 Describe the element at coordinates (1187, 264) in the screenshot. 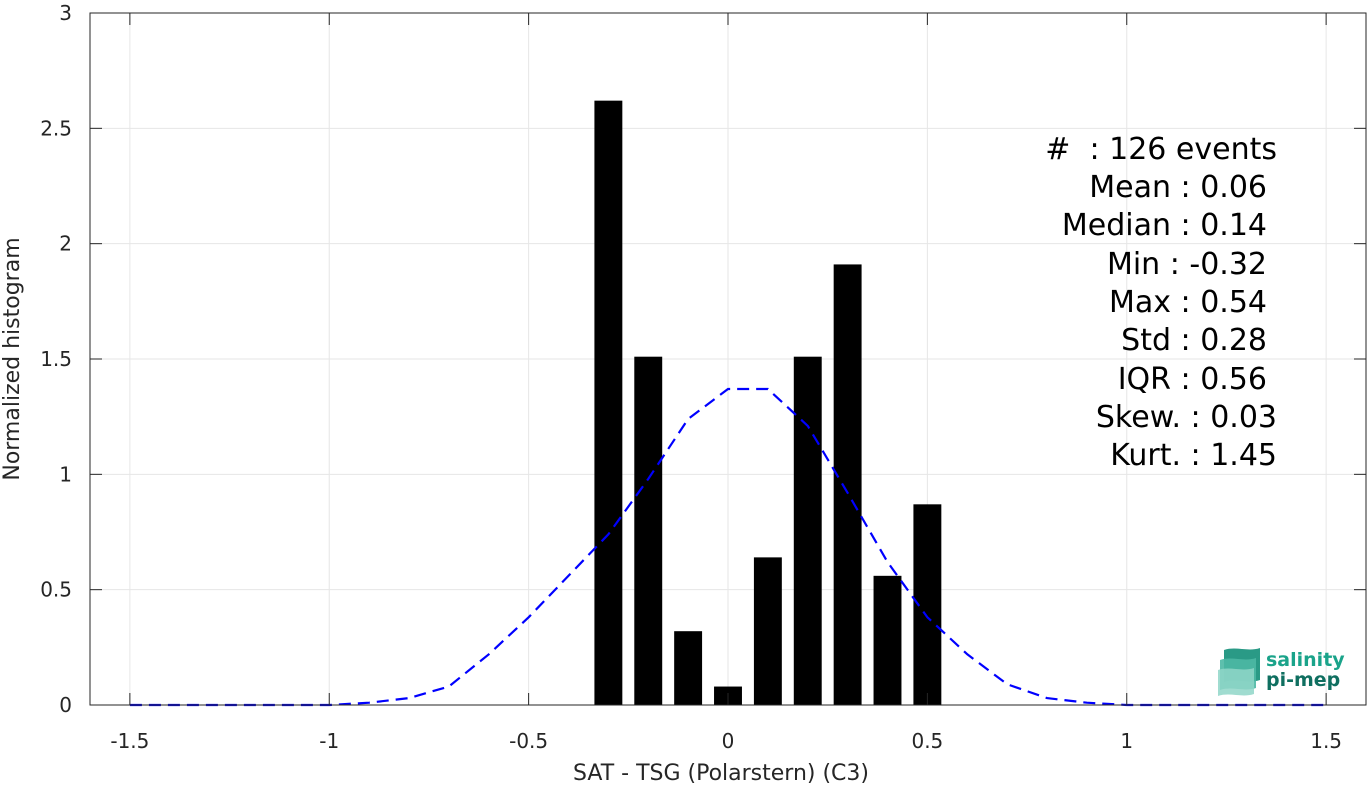

I see `stat-min: Min : -0.32` at that location.